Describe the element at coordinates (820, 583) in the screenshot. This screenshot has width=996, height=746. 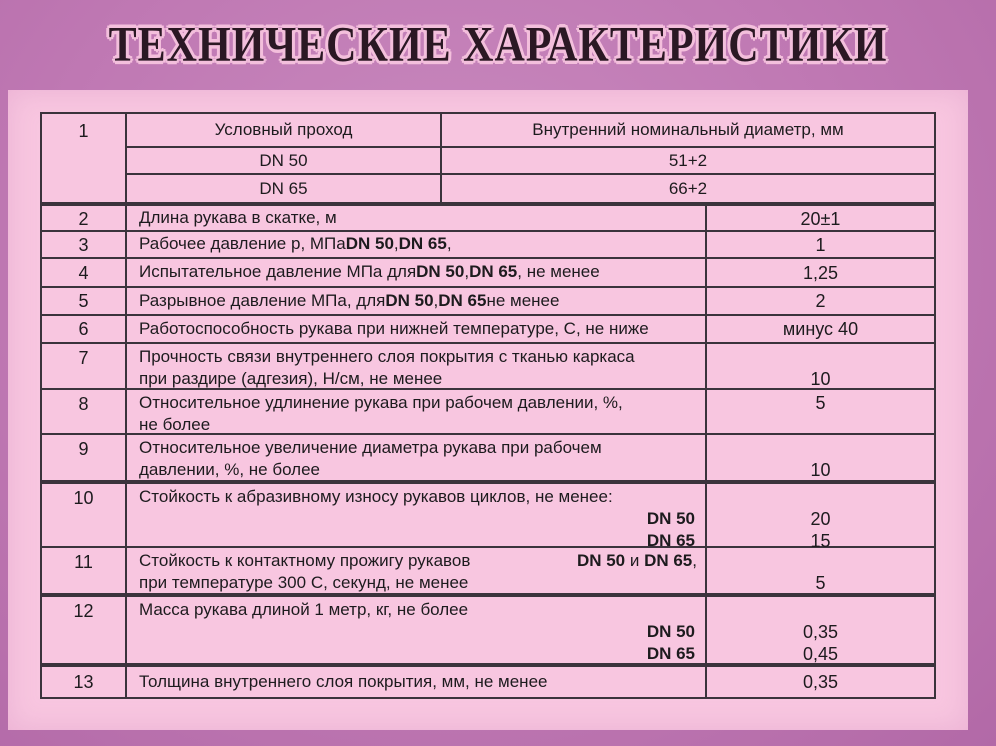
I see `value-line: 5` at that location.